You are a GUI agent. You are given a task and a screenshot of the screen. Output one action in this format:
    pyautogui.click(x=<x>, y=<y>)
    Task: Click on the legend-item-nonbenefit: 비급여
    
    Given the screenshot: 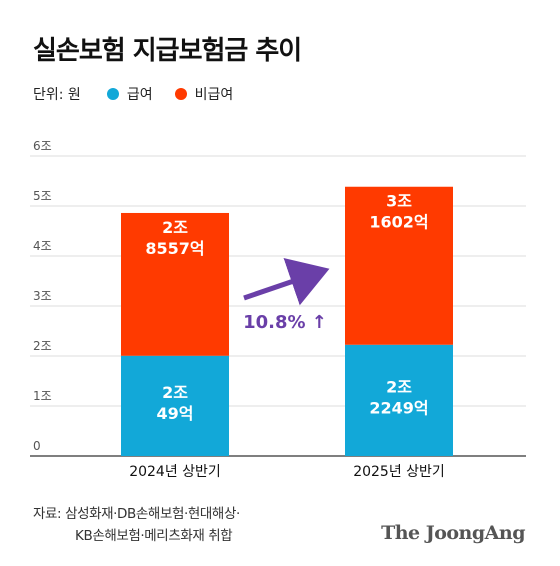 What is the action you would take?
    pyautogui.click(x=204, y=94)
    